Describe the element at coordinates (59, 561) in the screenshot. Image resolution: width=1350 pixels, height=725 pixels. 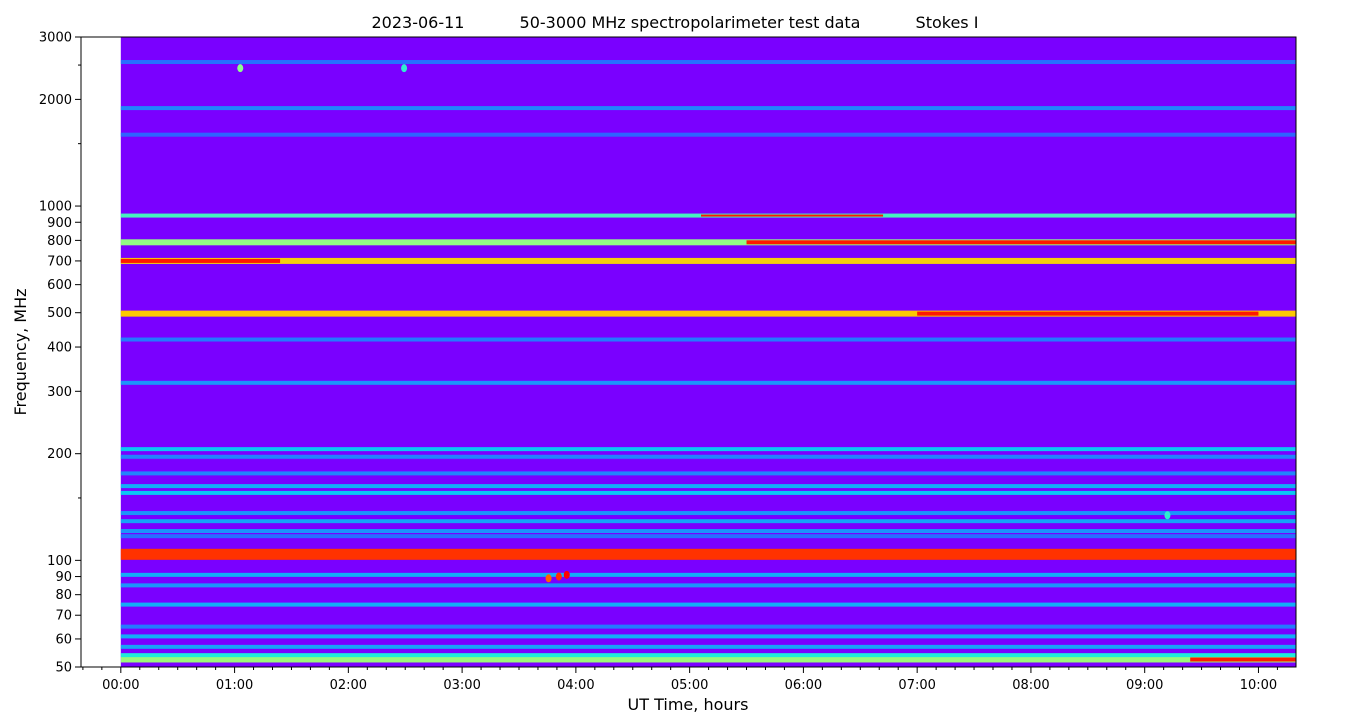
I see `y-tick-label: 100` at that location.